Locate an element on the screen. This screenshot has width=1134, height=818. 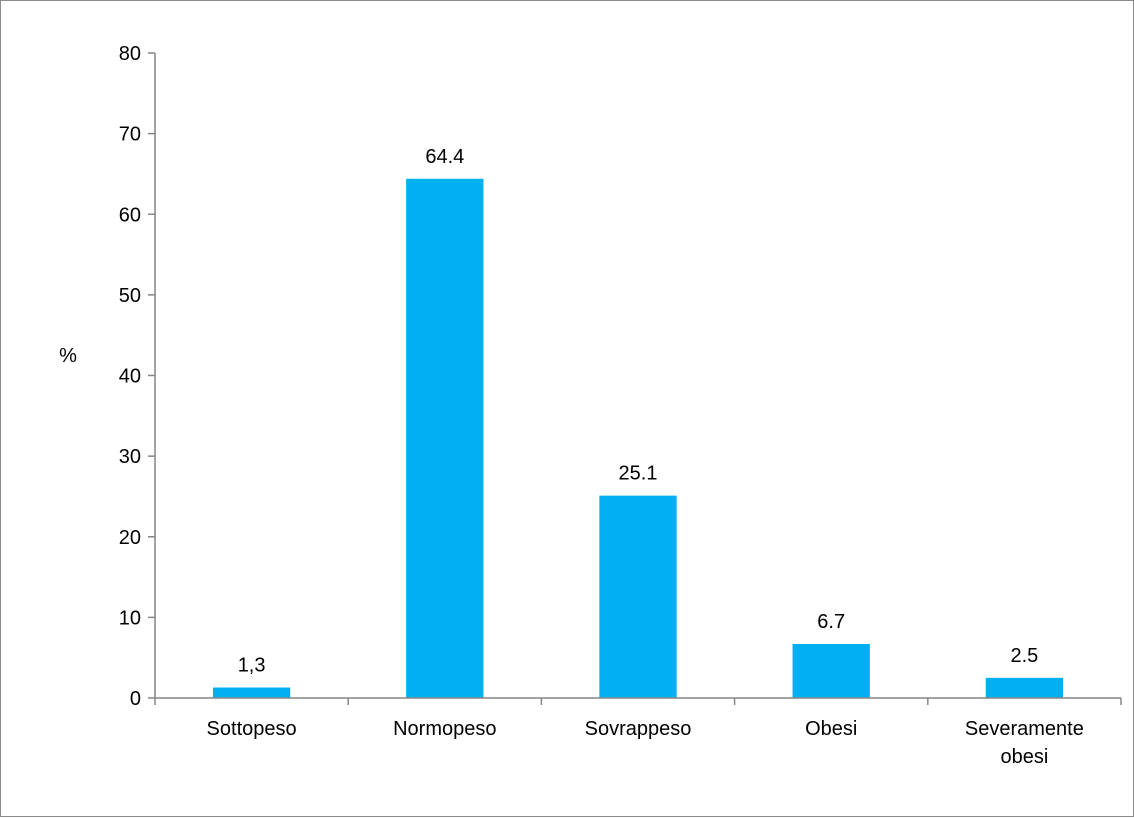
x-tick-label: Obesi is located at coordinates (831, 729).